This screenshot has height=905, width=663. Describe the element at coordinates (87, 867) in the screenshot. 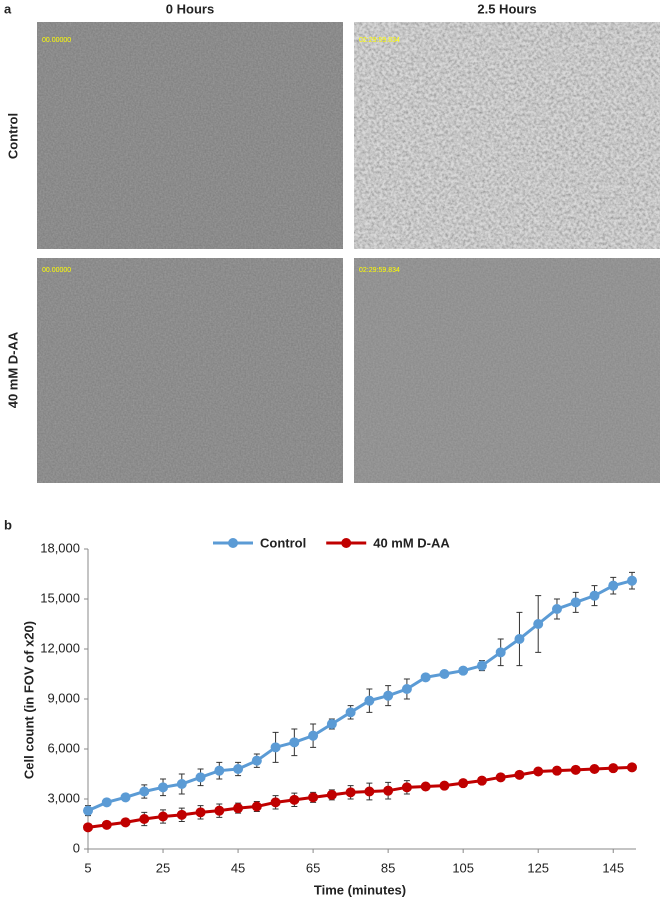

I see `x-tick-label: 5` at that location.